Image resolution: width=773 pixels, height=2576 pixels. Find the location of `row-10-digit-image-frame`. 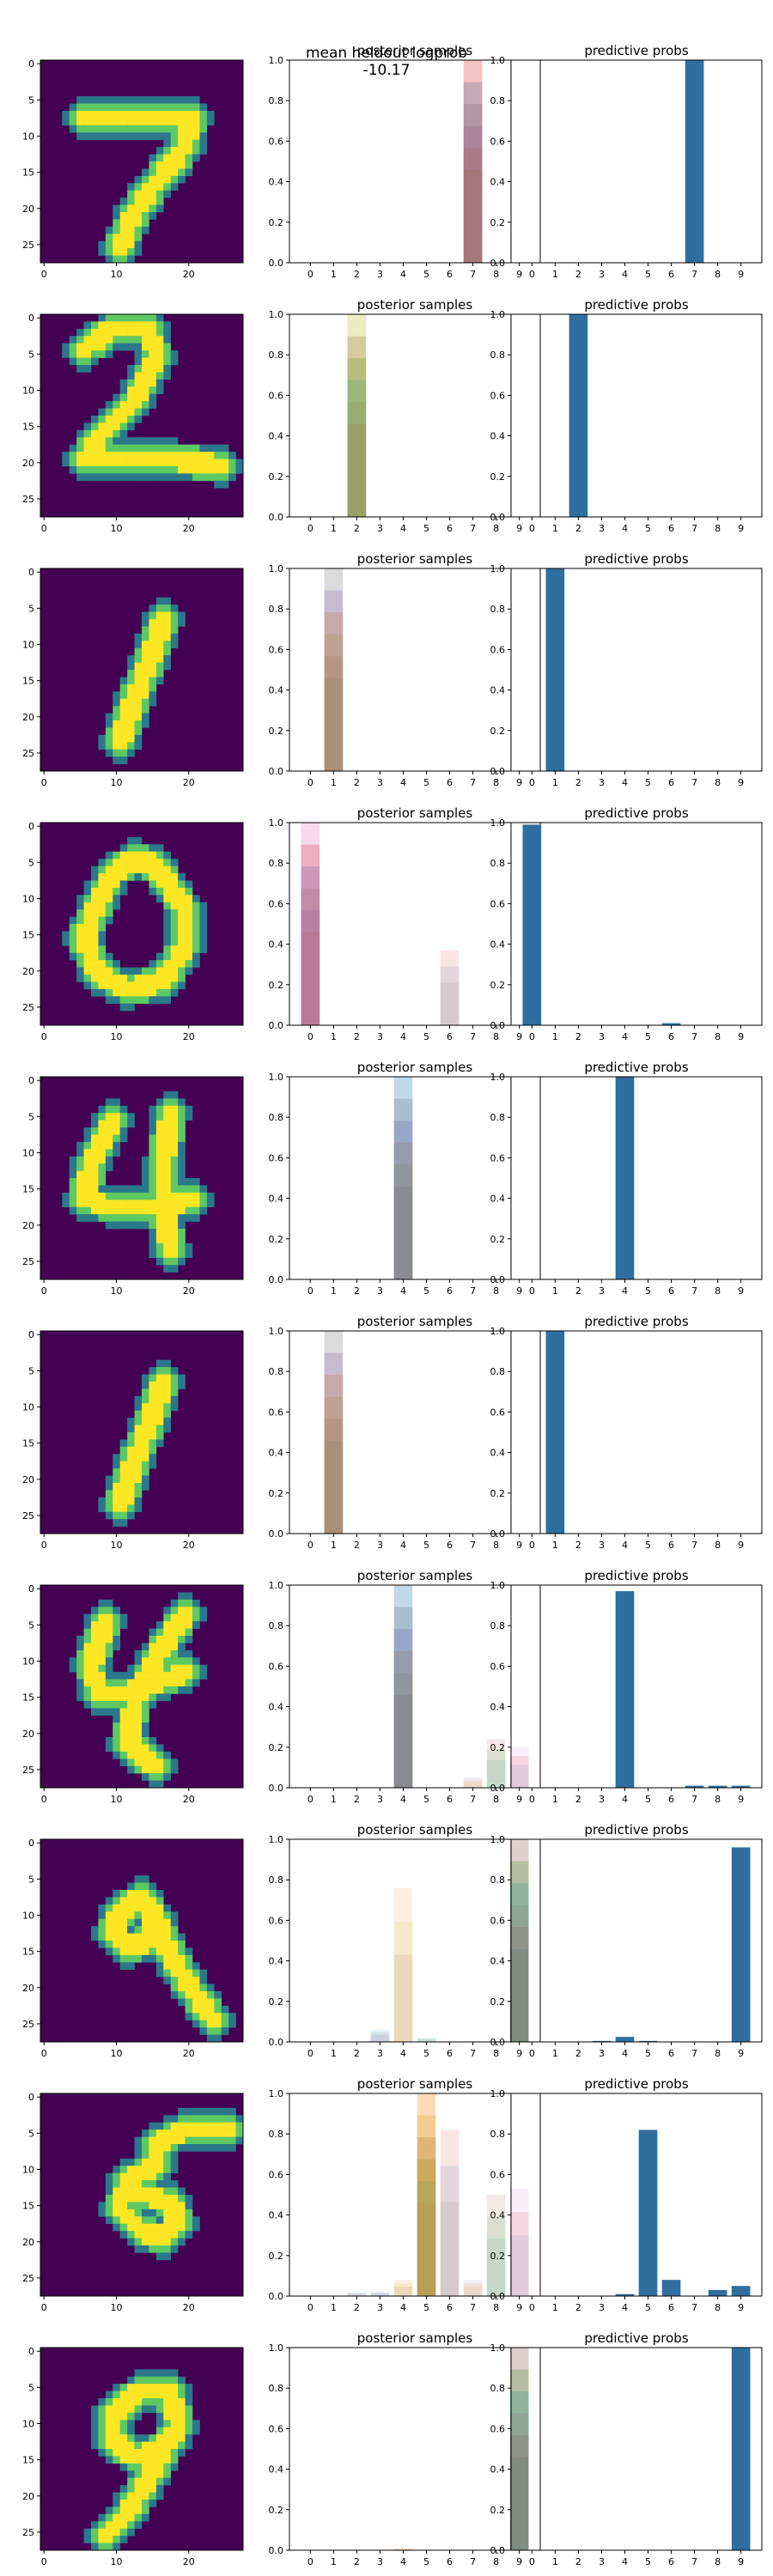

row-10-digit-image-frame is located at coordinates (142, 2449).